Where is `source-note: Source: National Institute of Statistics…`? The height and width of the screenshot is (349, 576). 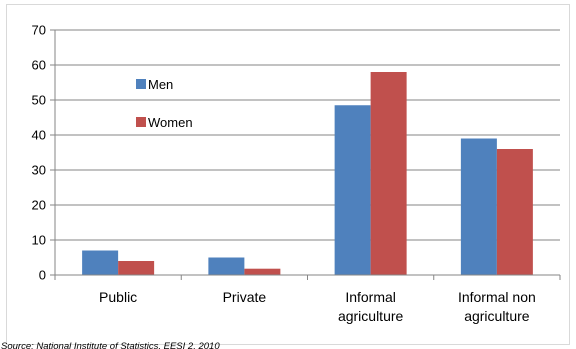
source-note: Source: National Institute of Statistics… is located at coordinates (110, 345).